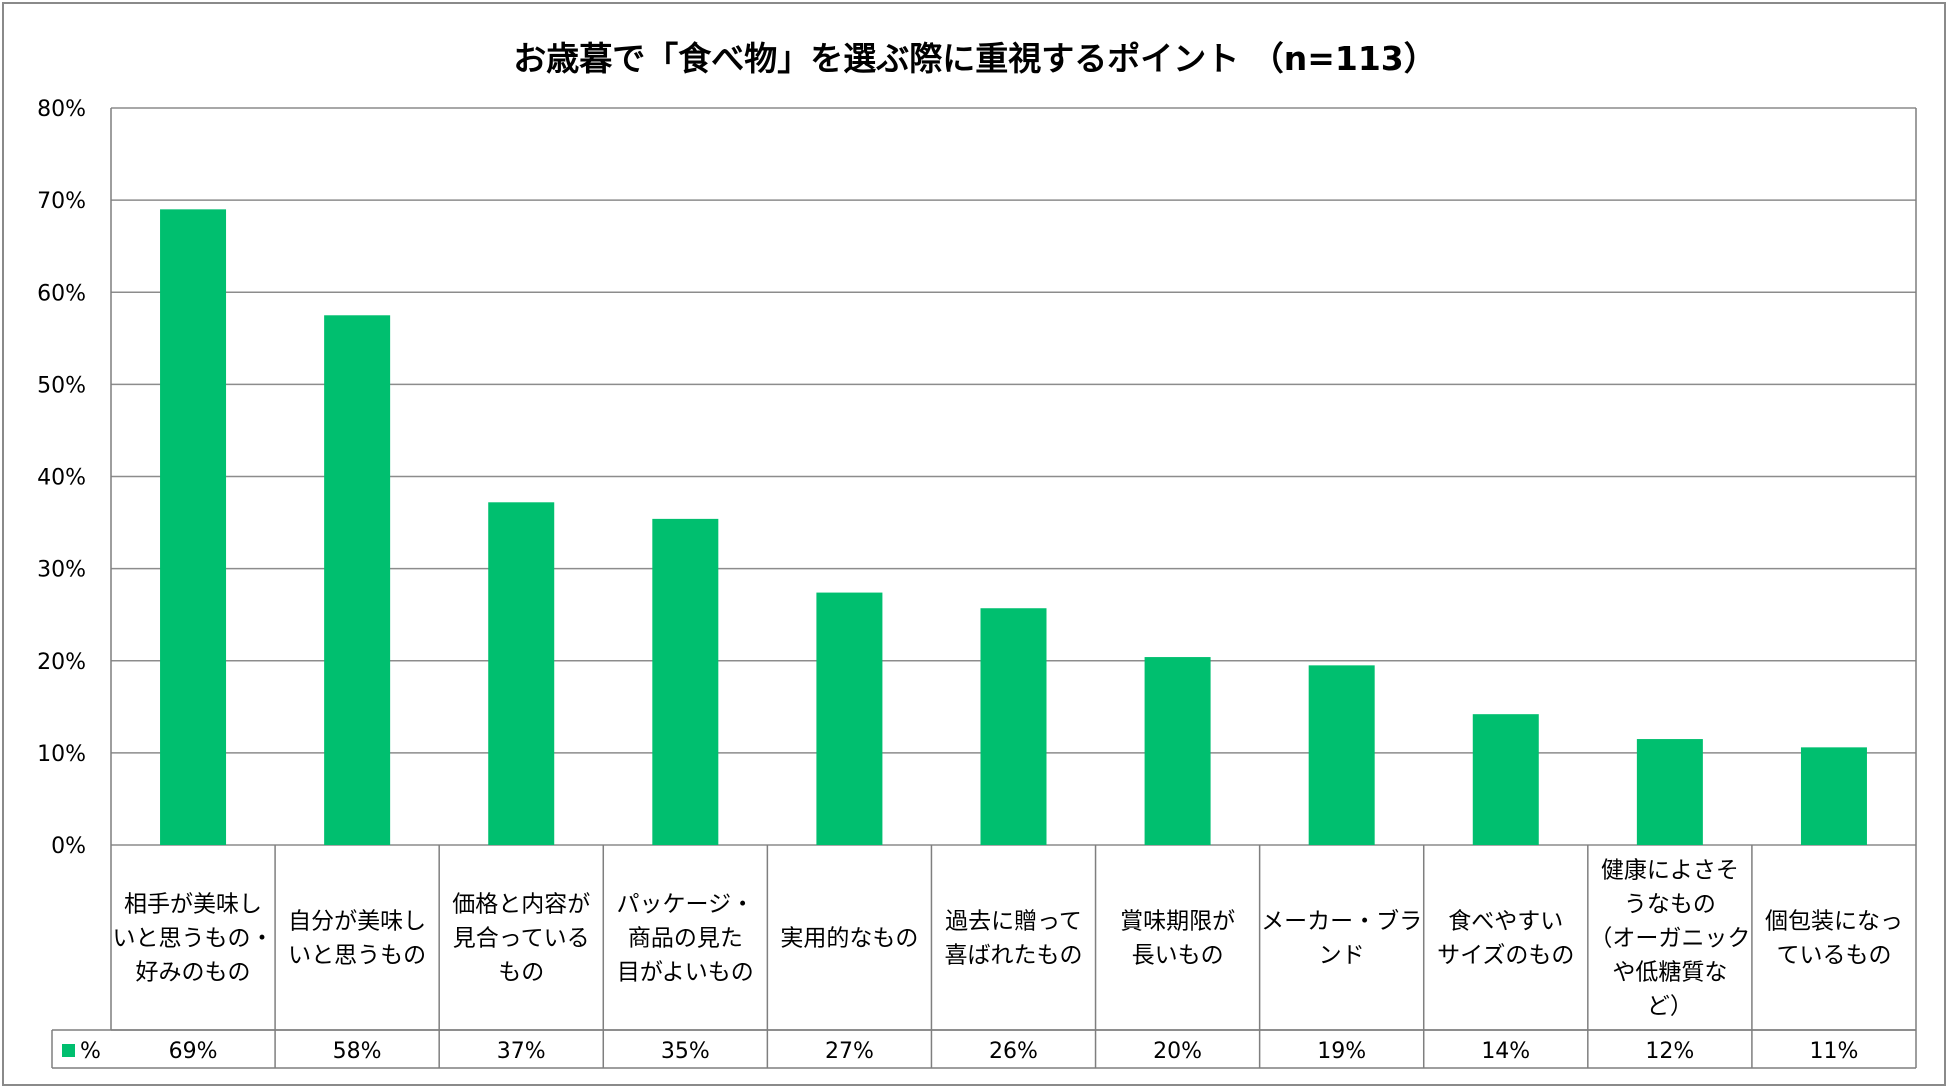  What do you see at coordinates (357, 922) in the screenshot?
I see `x-category-label-line: 自分が美味し` at bounding box center [357, 922].